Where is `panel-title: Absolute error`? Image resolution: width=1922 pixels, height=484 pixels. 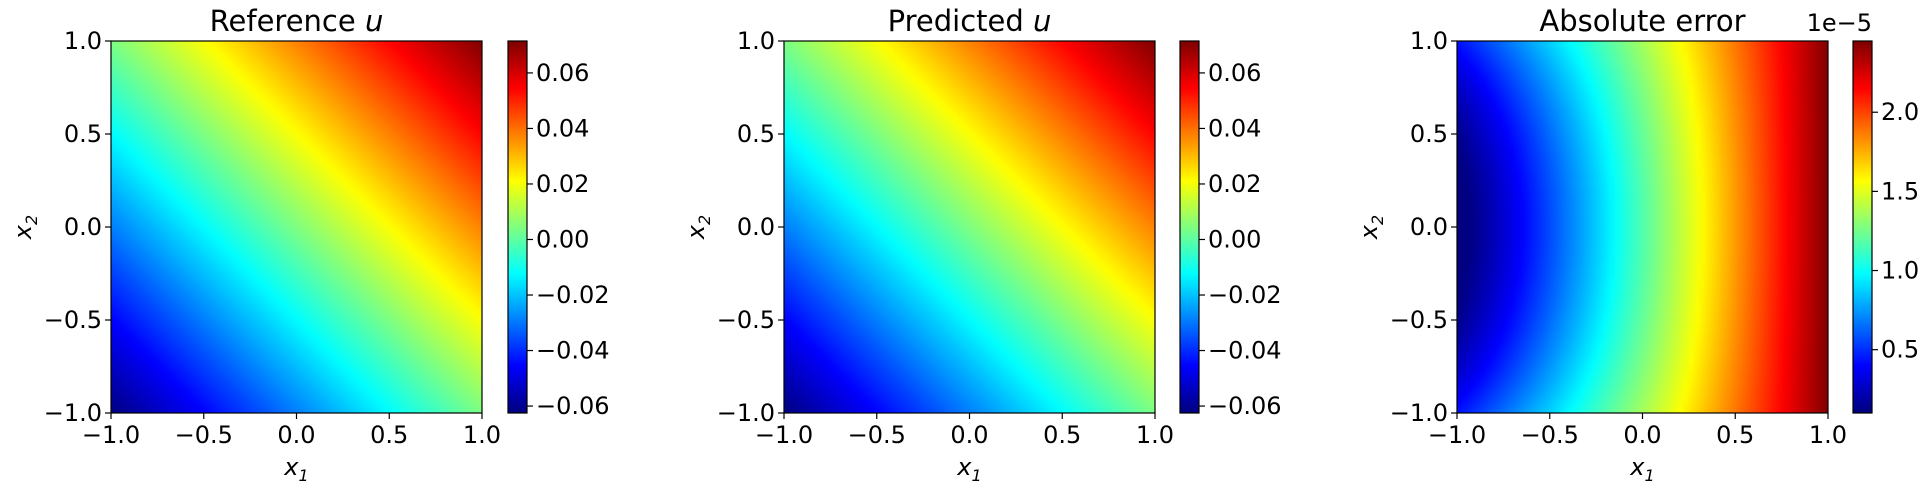 panel-title: Absolute error is located at coordinates (1642, 21).